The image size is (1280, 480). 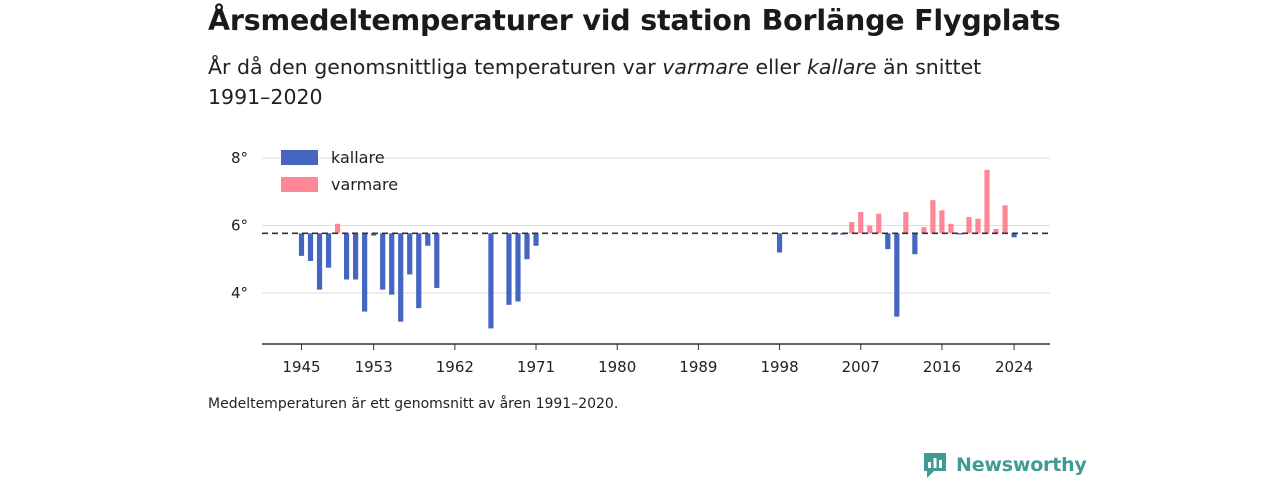 I want to click on y-tick-label: 6°, so click(x=239, y=226).